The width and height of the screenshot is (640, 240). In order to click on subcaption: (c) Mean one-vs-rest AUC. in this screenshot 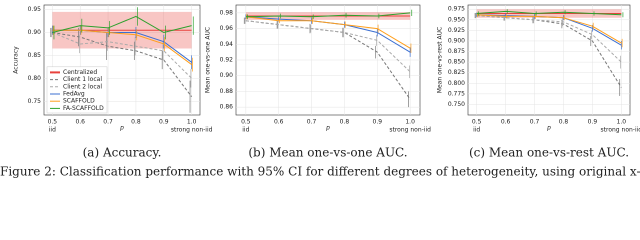, I will do `click(549, 153)`.